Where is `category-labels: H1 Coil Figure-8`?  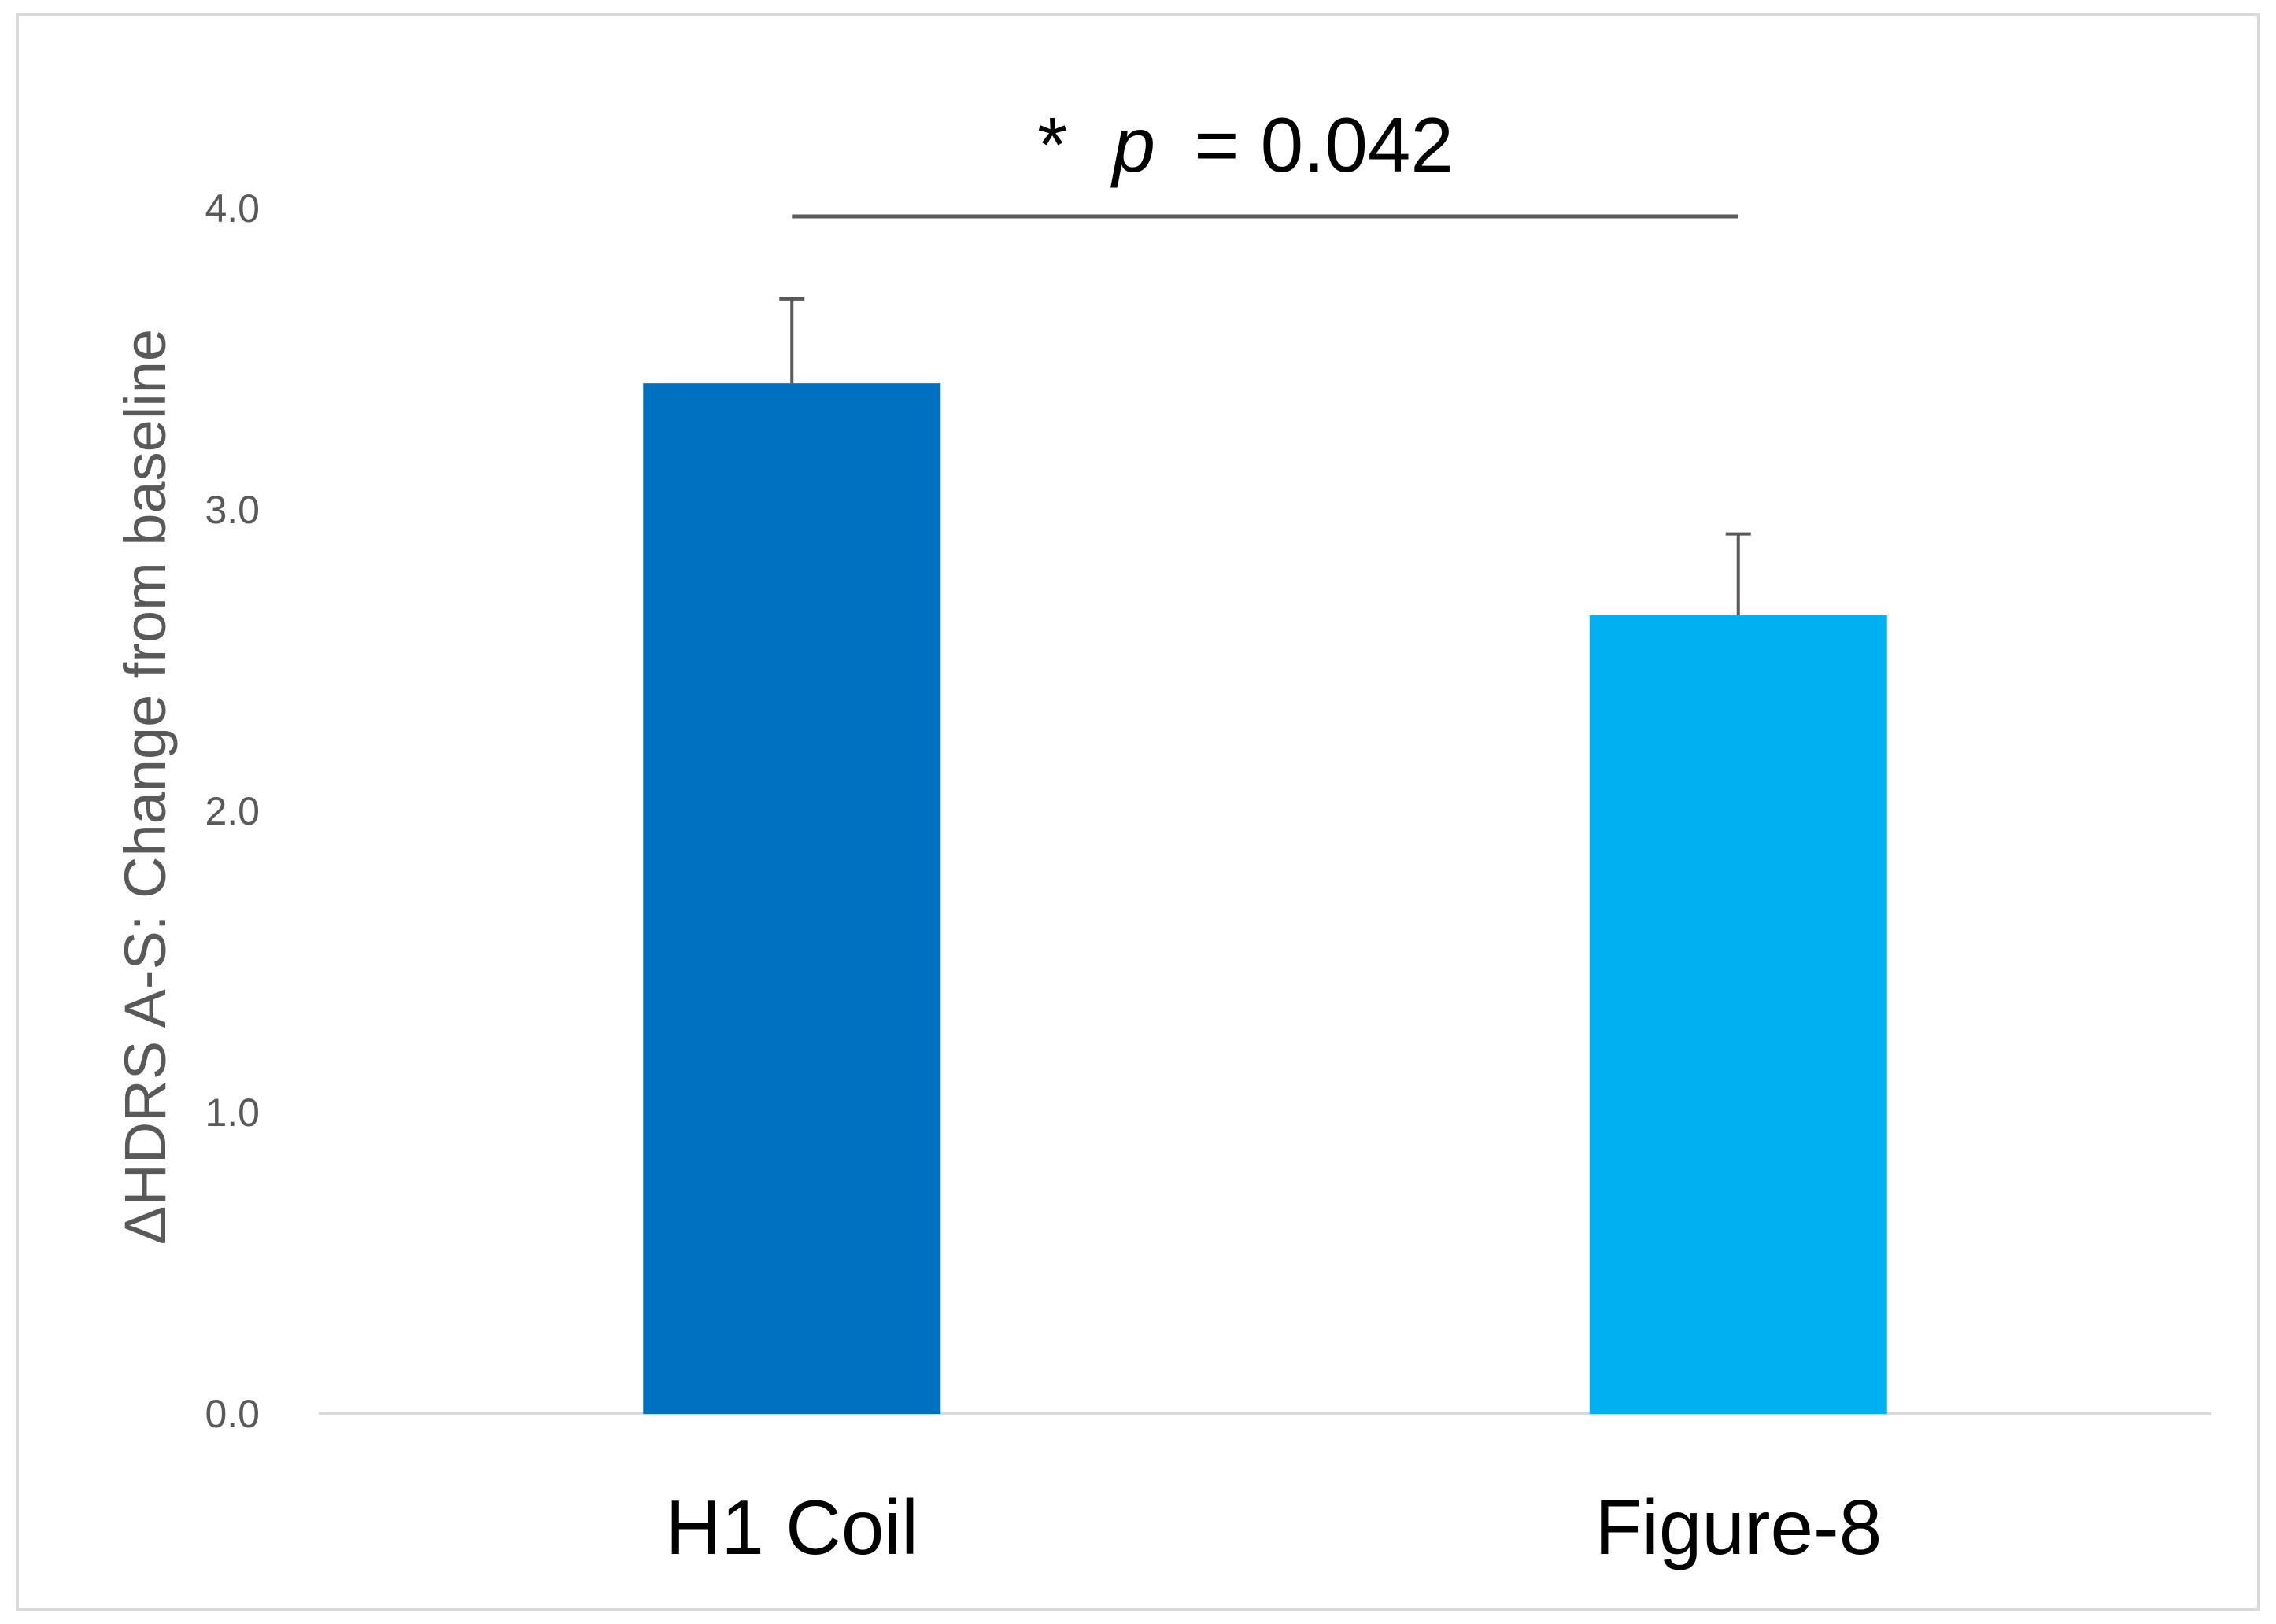 category-labels: H1 Coil Figure-8 is located at coordinates (1274, 1527).